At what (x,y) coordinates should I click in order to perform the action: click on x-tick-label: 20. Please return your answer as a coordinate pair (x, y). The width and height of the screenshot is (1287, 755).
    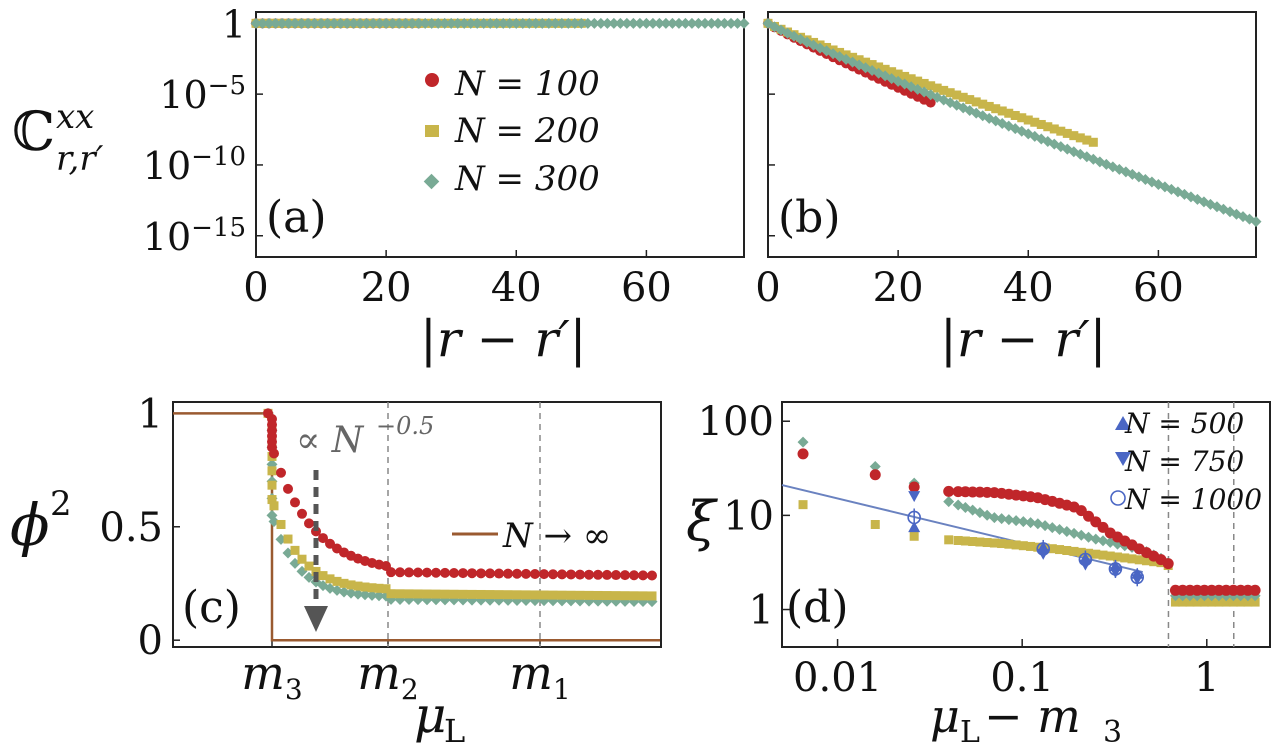
    Looking at the image, I should click on (386, 288).